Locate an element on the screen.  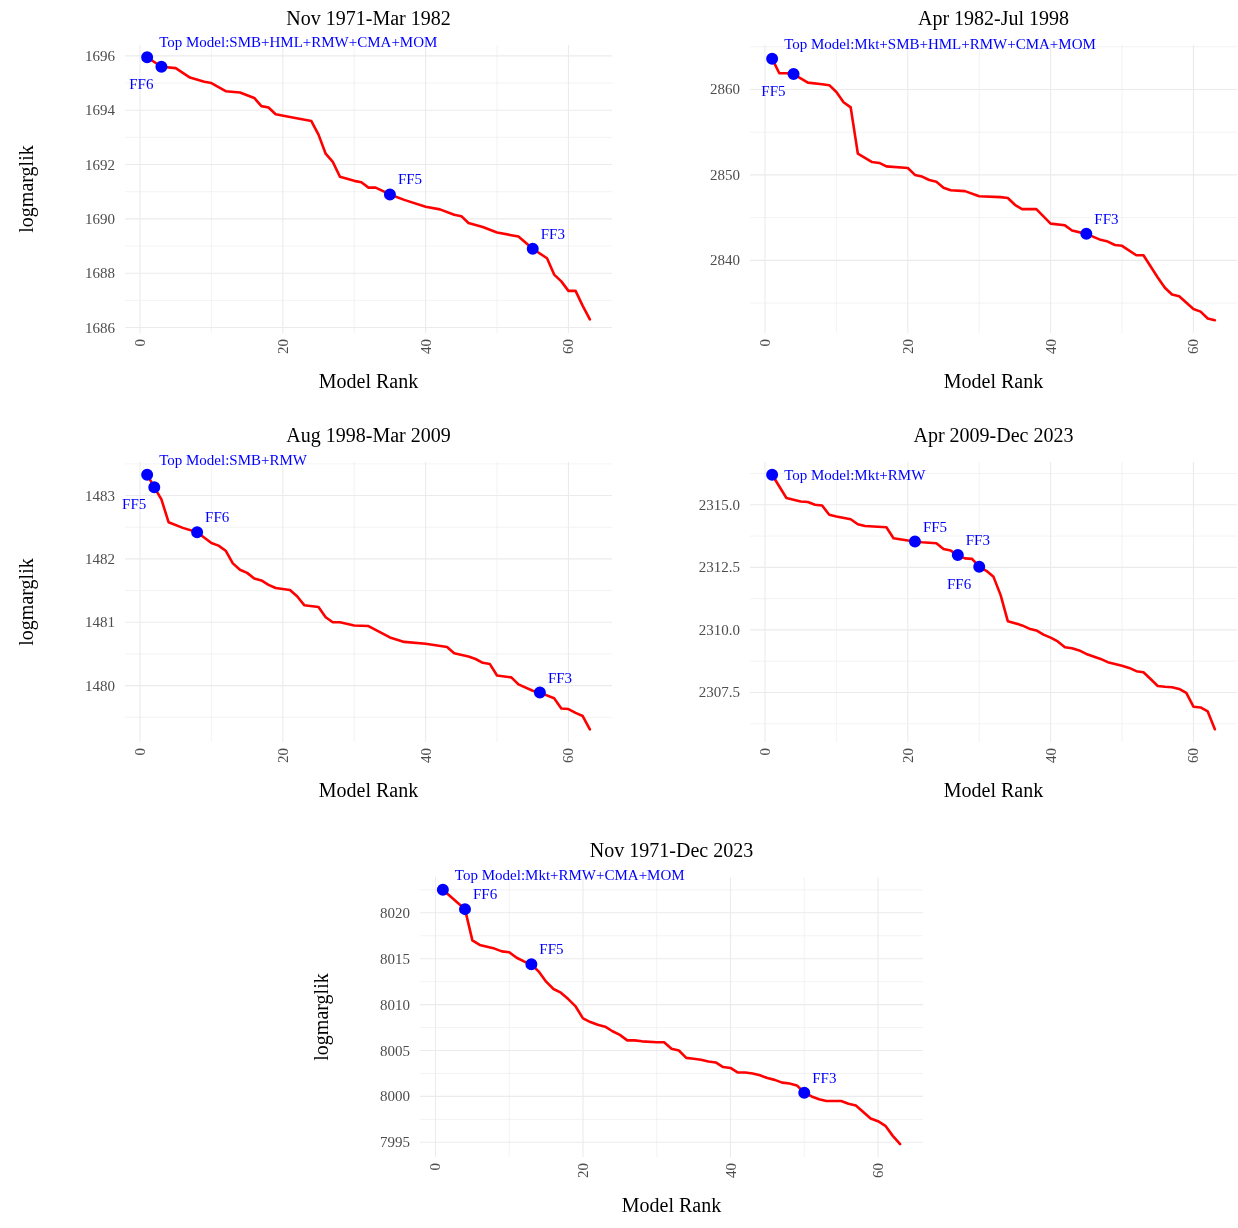
y-tick-label: 1694 is located at coordinates (100, 110).